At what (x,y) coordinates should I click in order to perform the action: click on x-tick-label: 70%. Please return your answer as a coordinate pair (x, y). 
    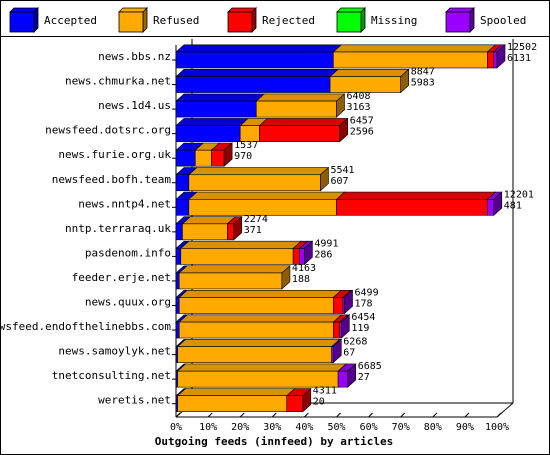
    Looking at the image, I should click on (401, 427).